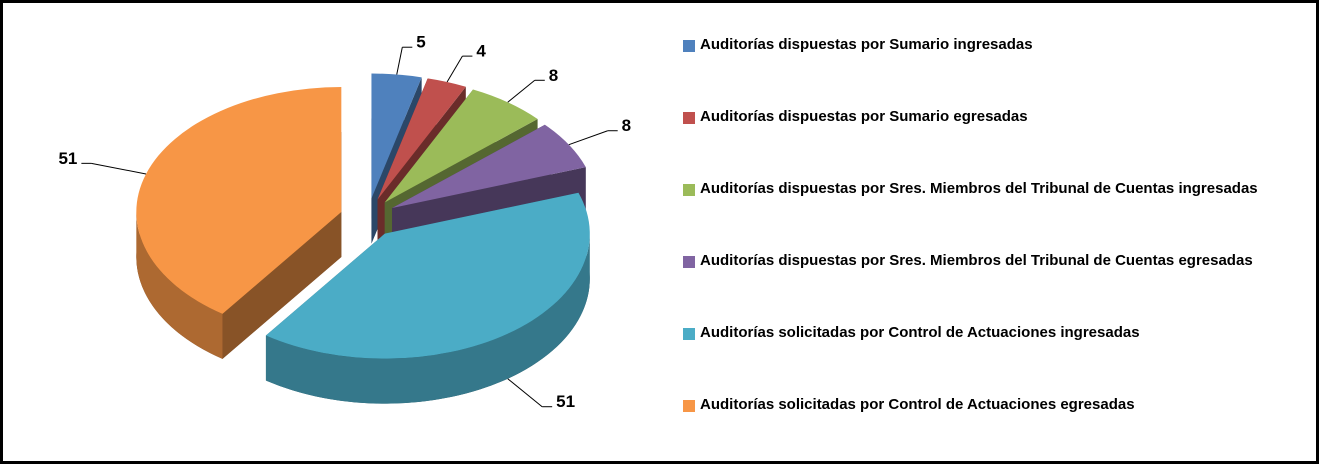 The image size is (1319, 464). What do you see at coordinates (481, 51) in the screenshot?
I see `data-label: 4` at bounding box center [481, 51].